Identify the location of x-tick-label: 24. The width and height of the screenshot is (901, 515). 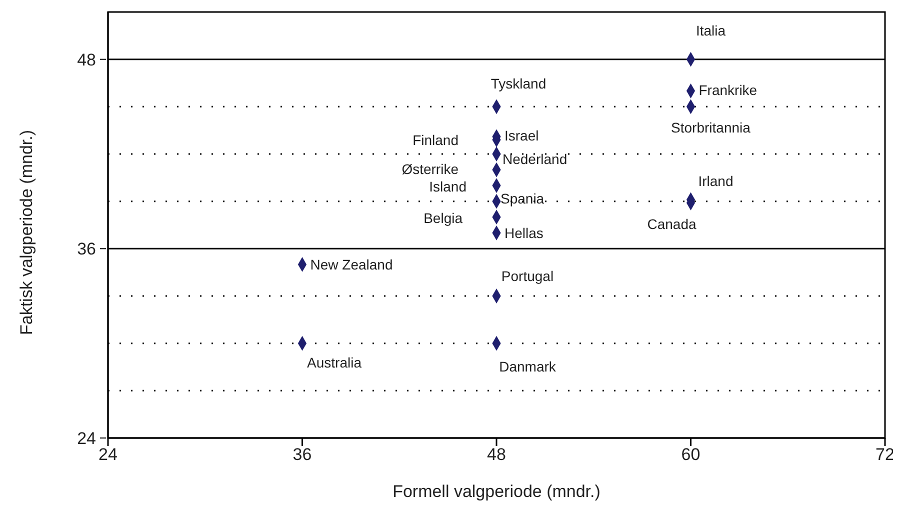
(108, 454).